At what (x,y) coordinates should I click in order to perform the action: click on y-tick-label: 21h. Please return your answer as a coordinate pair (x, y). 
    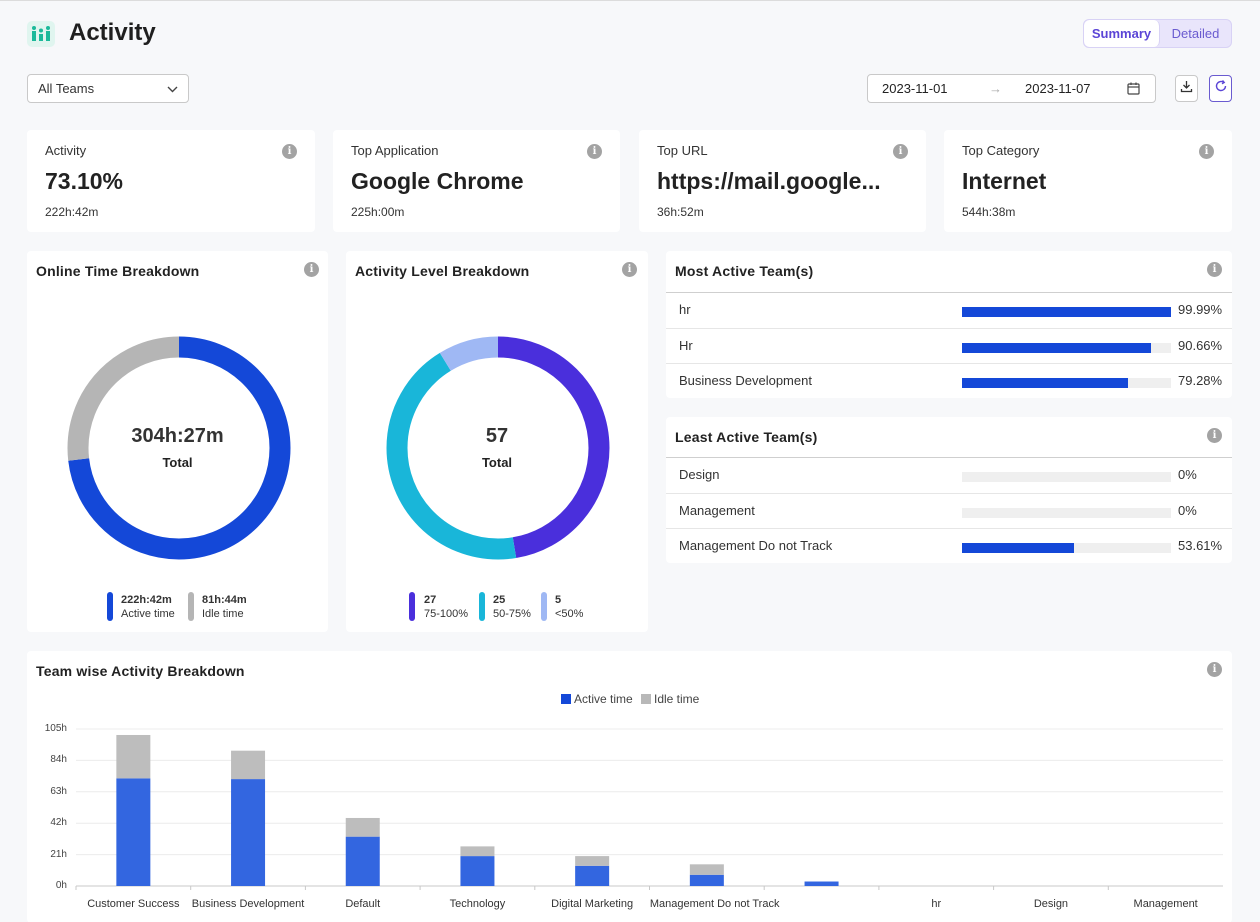
    Looking at the image, I should click on (58, 854).